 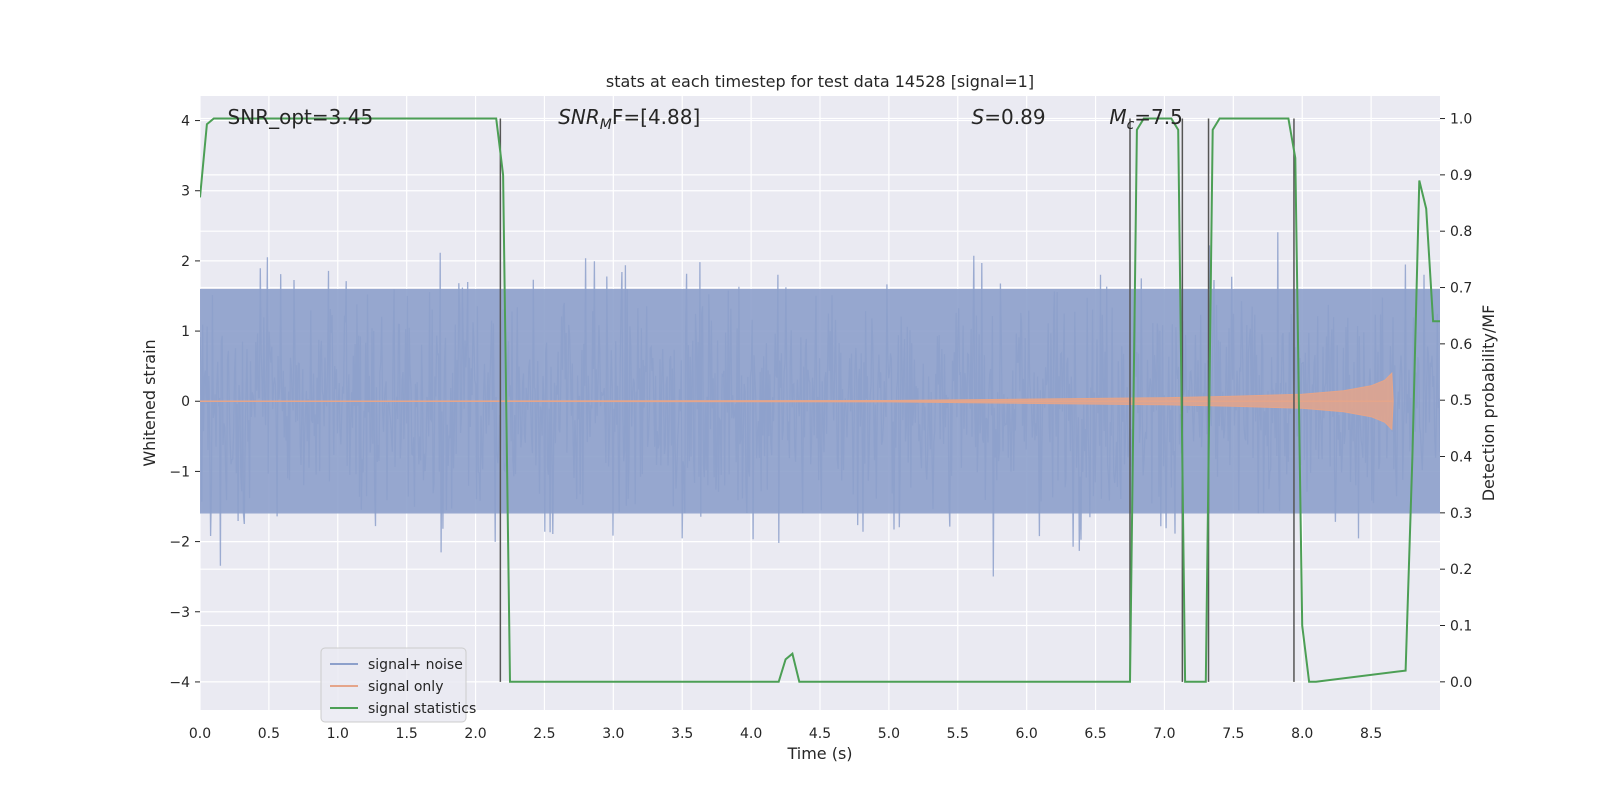 I want to click on y-axis-right-label: Detection probability/MF, so click(x=1488, y=403).